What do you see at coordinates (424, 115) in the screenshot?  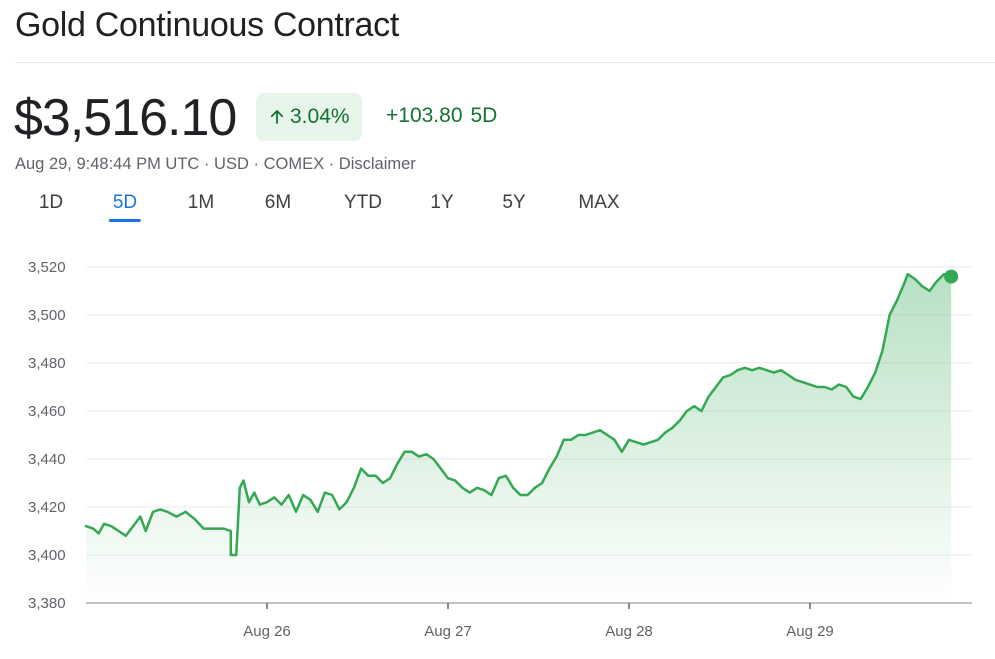 I see `change-absolute: +103.80` at bounding box center [424, 115].